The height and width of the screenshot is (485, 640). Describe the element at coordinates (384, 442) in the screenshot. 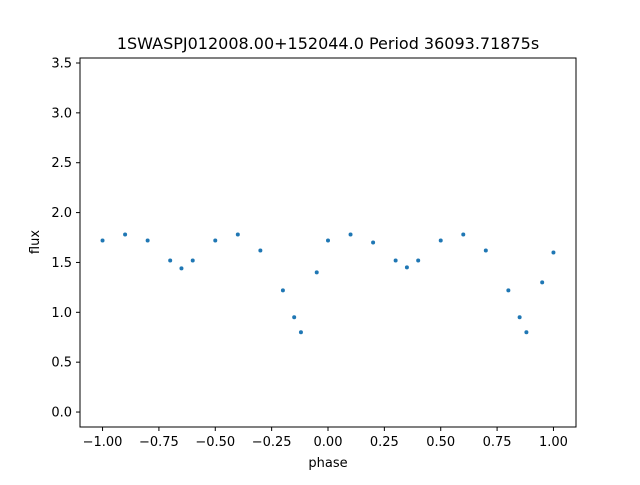

I see `x-tick-label: 0.25` at that location.